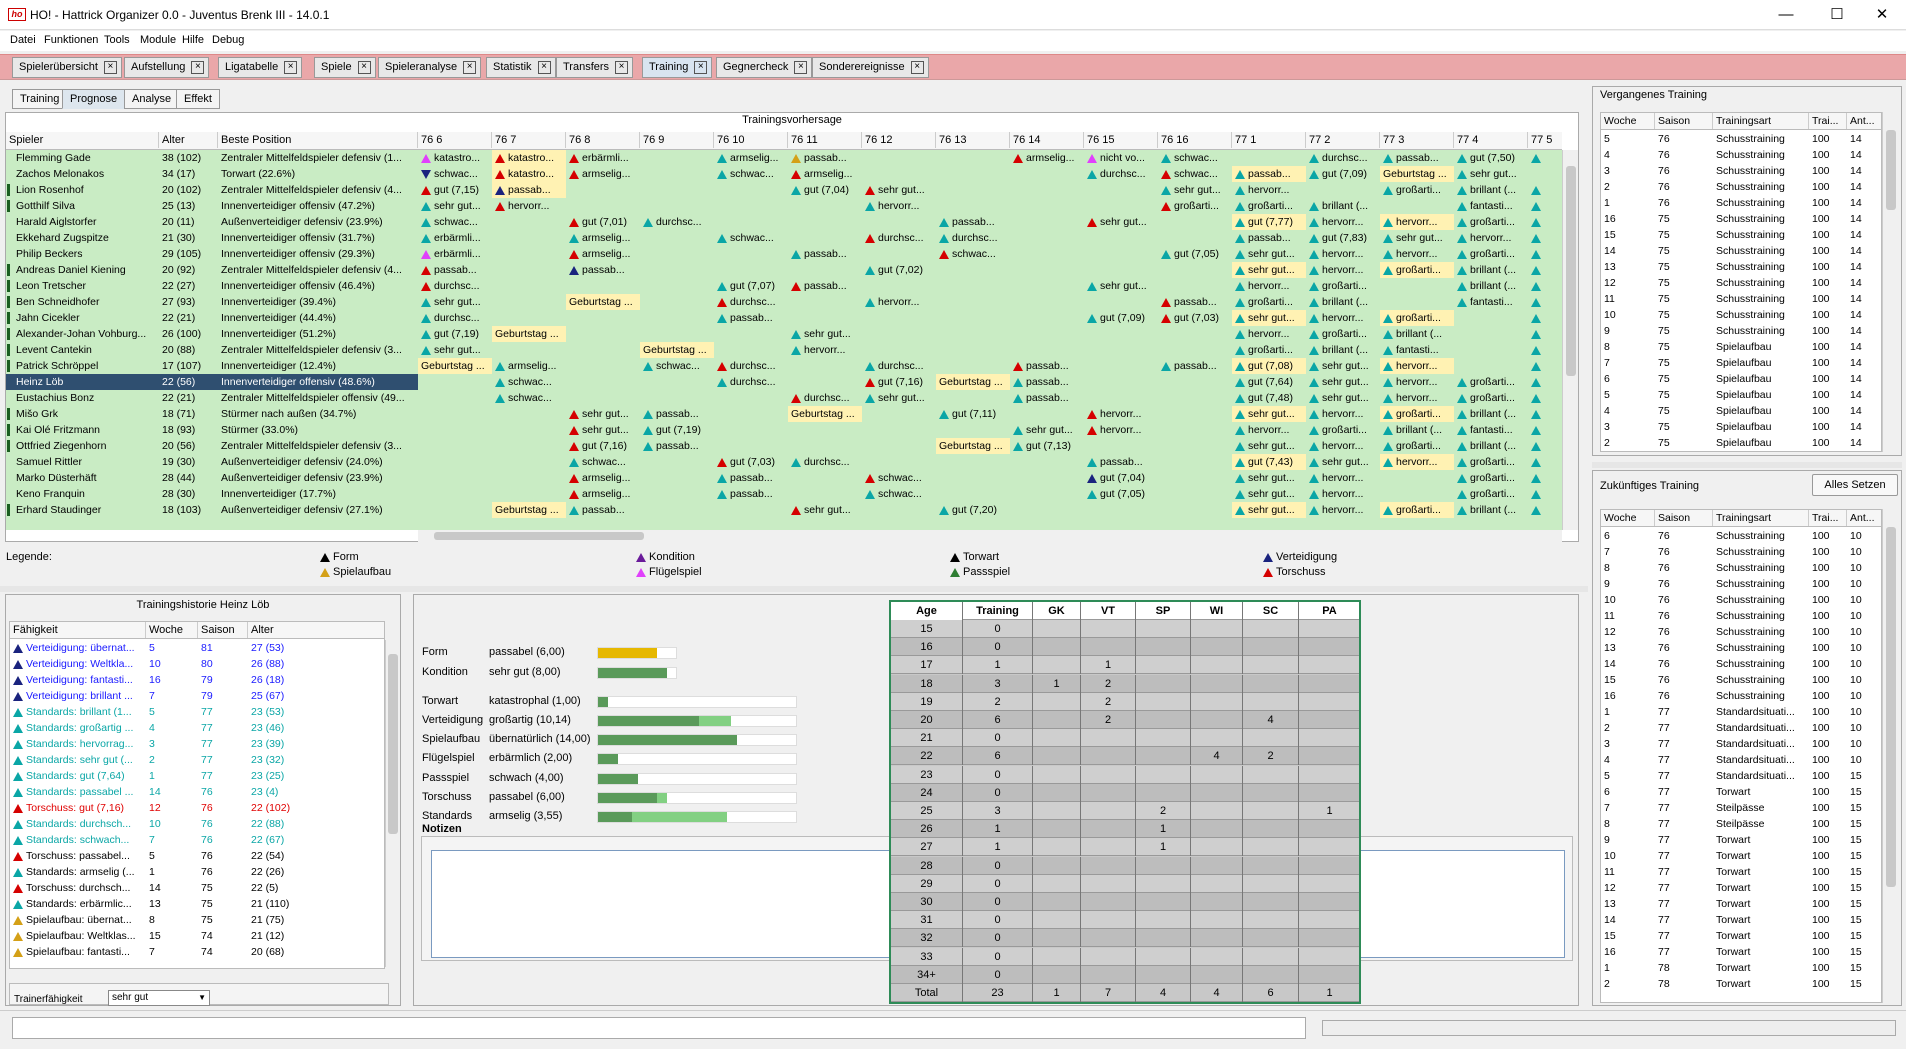 The height and width of the screenshot is (1049, 1906). I want to click on tab-spielerübersicht: Spielerübersicht ×, so click(67, 67).